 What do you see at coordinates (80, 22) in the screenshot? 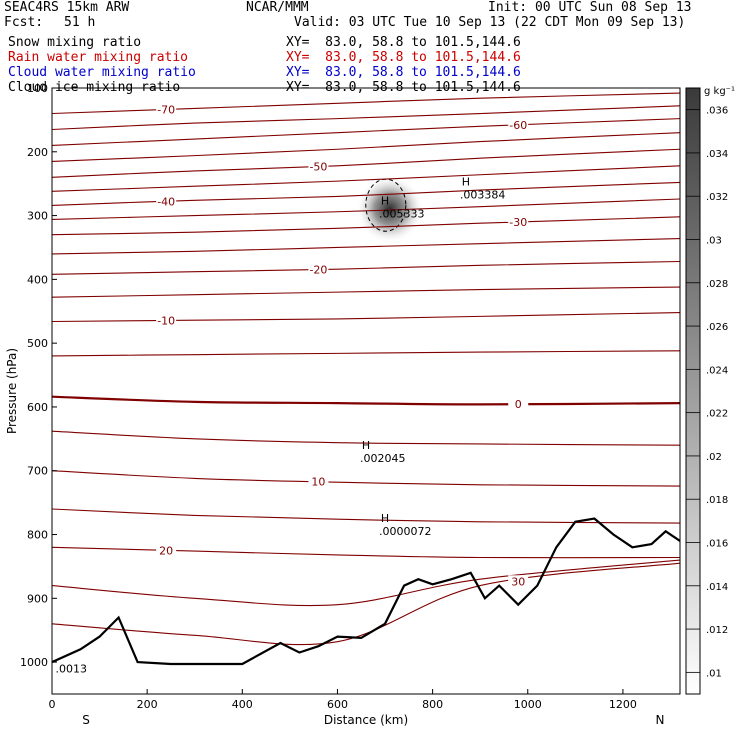
I see `forecast-hour: 51 h` at bounding box center [80, 22].